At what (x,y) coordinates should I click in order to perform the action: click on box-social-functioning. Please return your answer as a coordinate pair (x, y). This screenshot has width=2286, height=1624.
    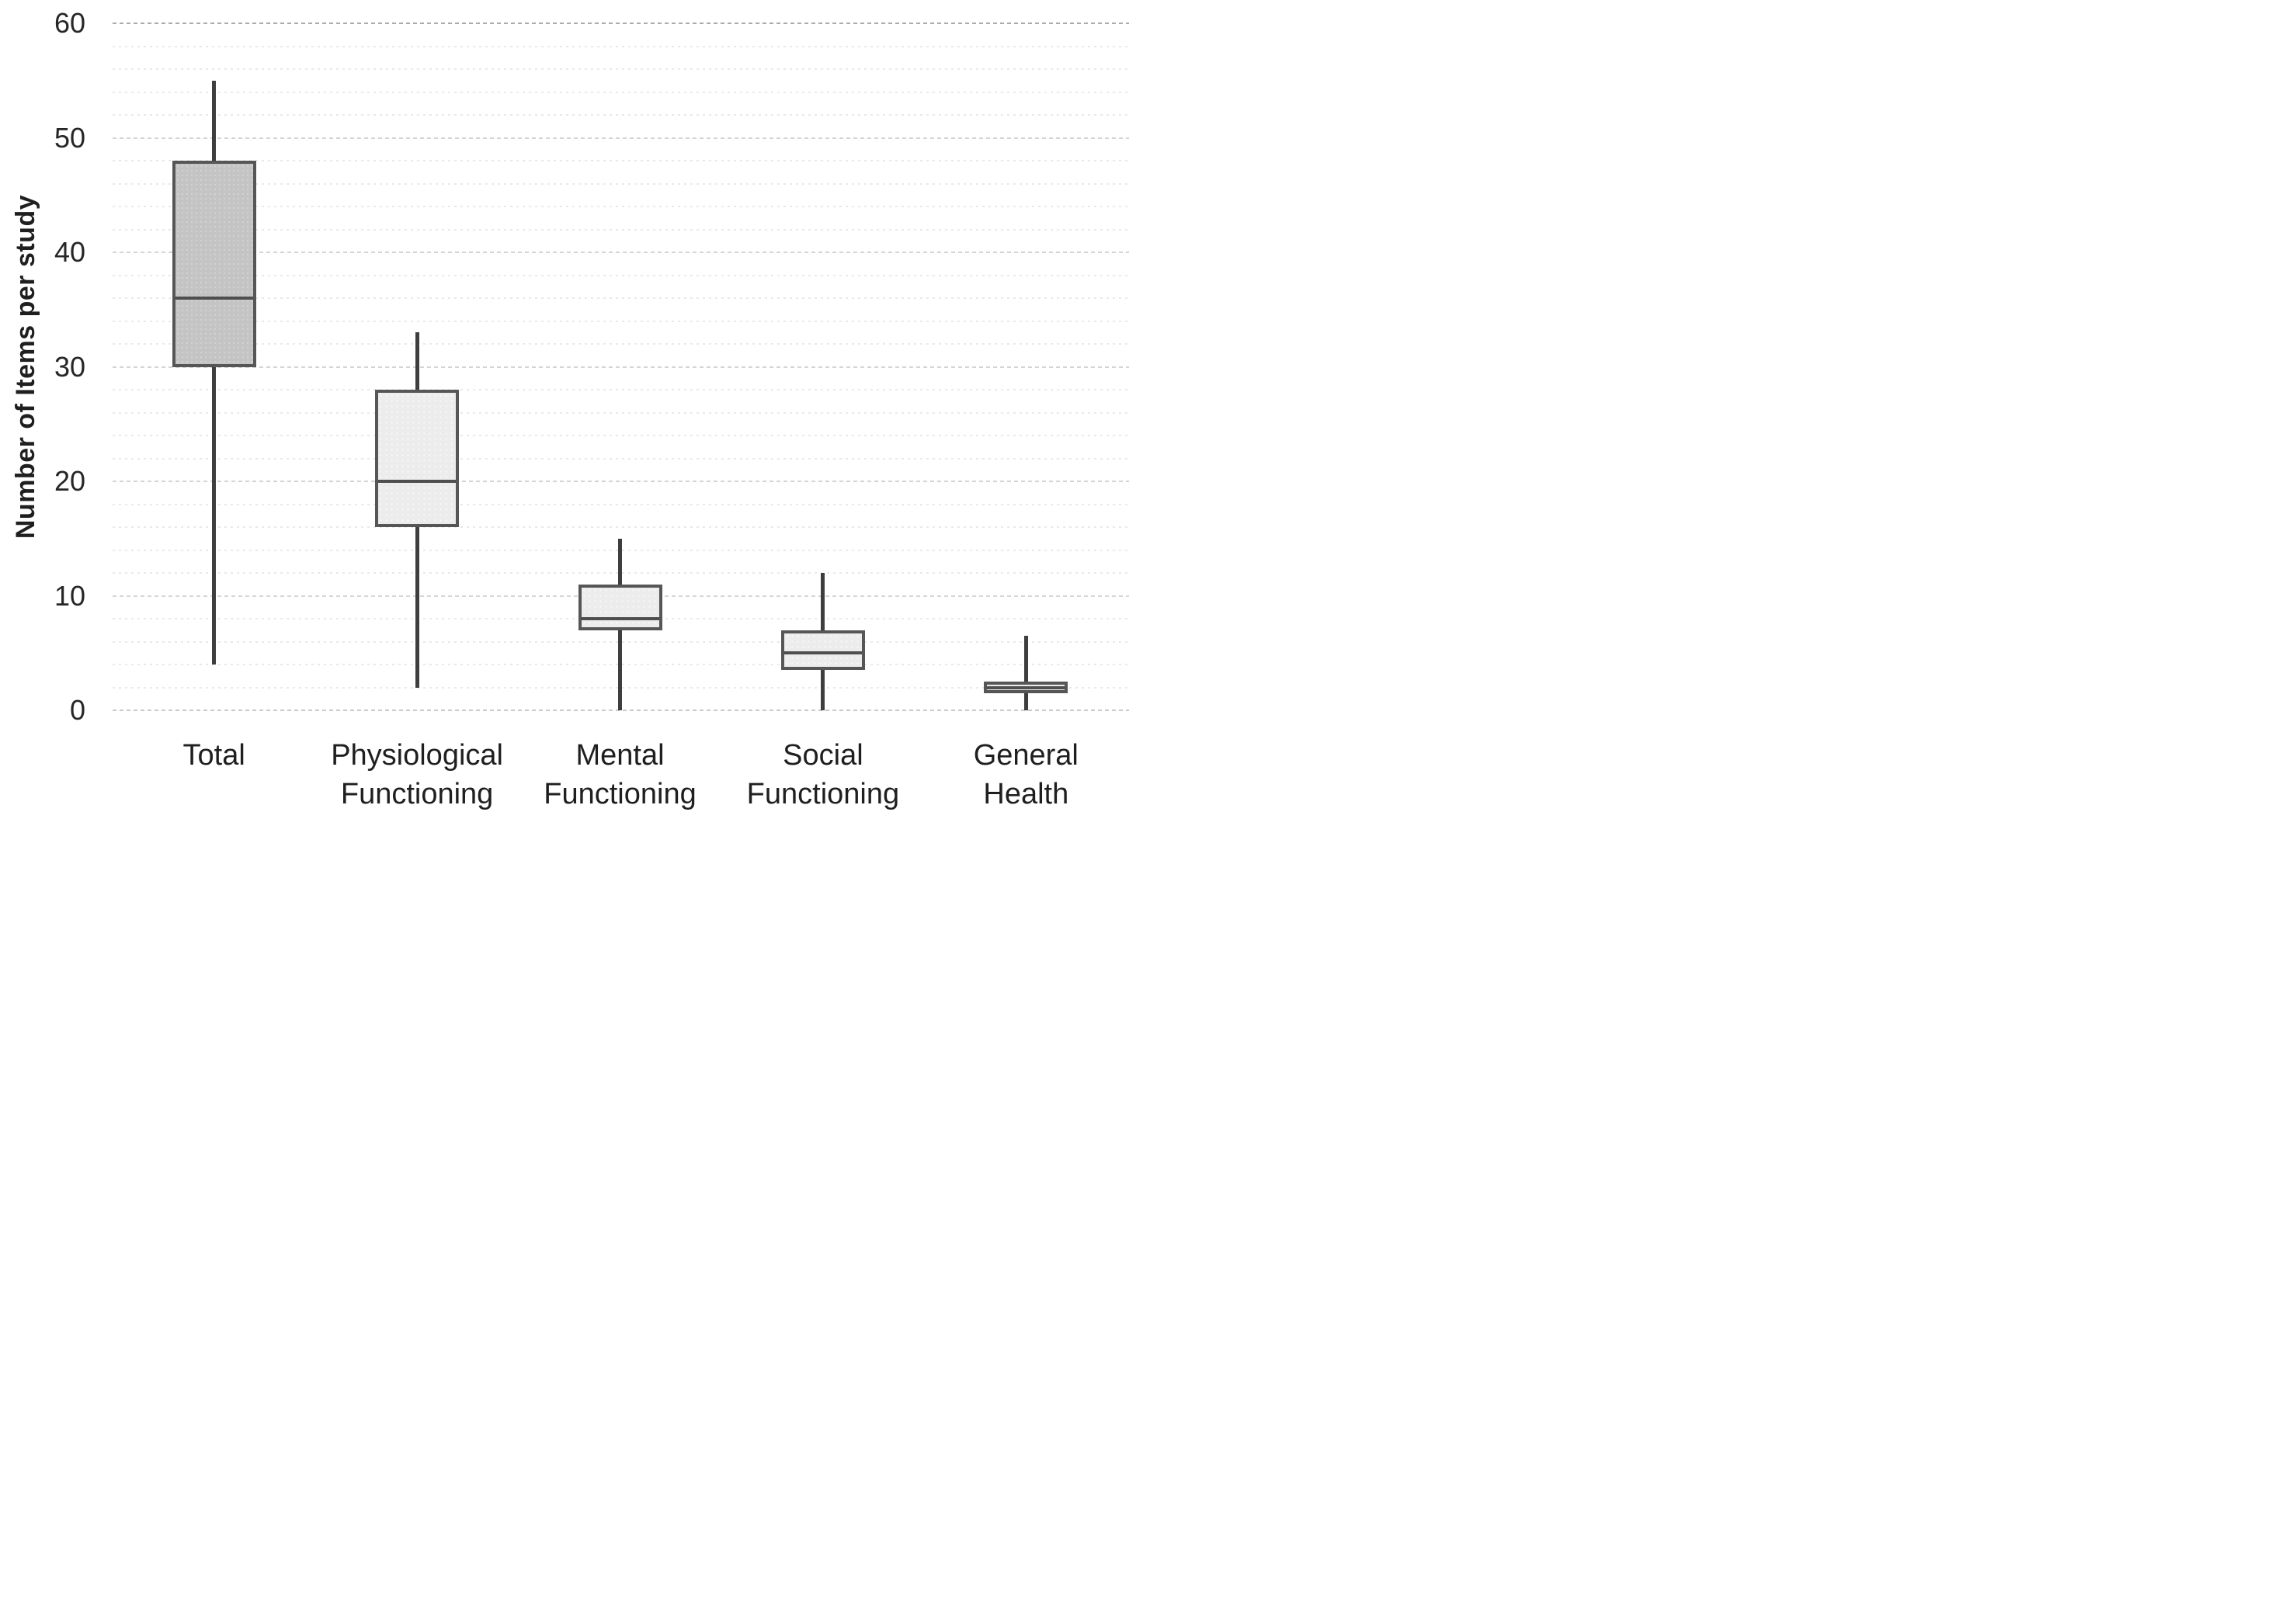
    Looking at the image, I should click on (822, 650).